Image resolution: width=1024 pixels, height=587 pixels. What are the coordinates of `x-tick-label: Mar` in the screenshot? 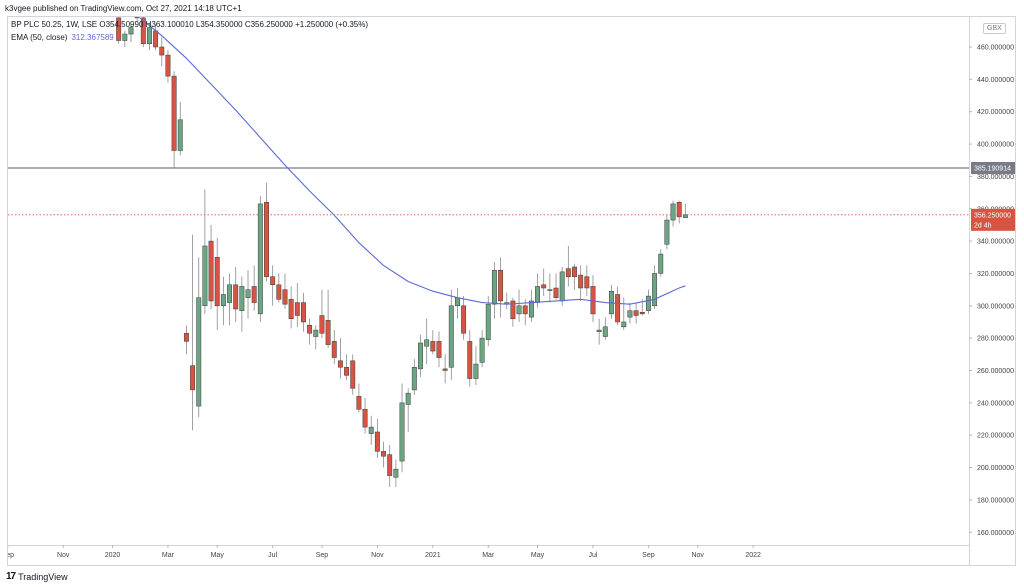 It's located at (488, 555).